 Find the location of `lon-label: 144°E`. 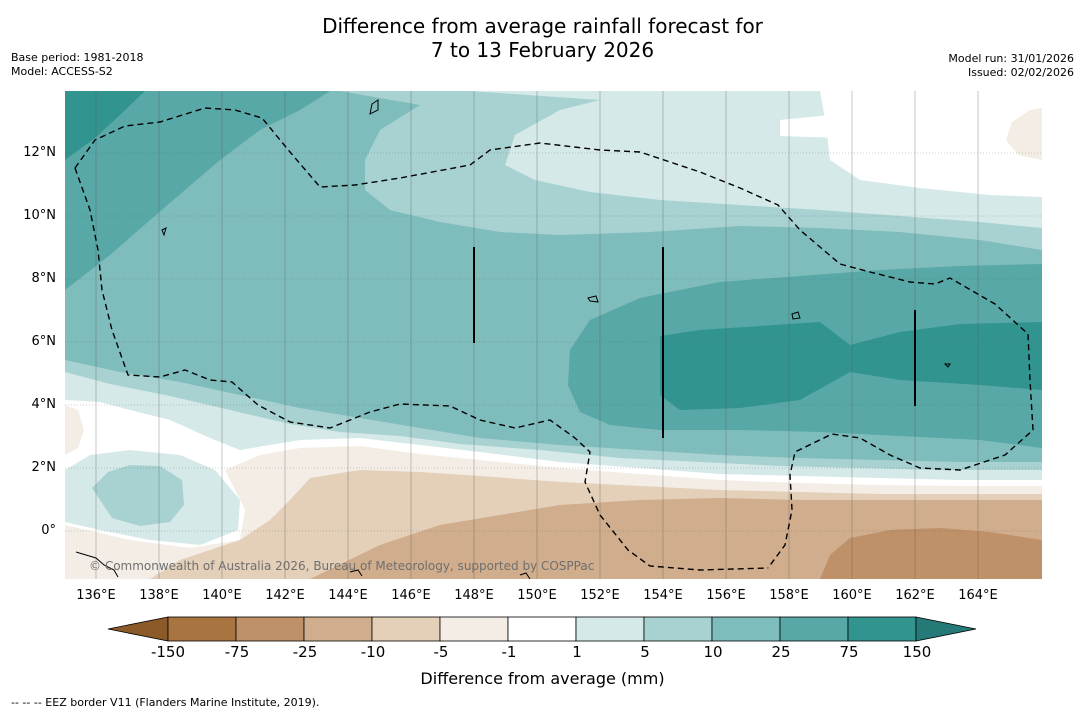

lon-label: 144°E is located at coordinates (348, 595).